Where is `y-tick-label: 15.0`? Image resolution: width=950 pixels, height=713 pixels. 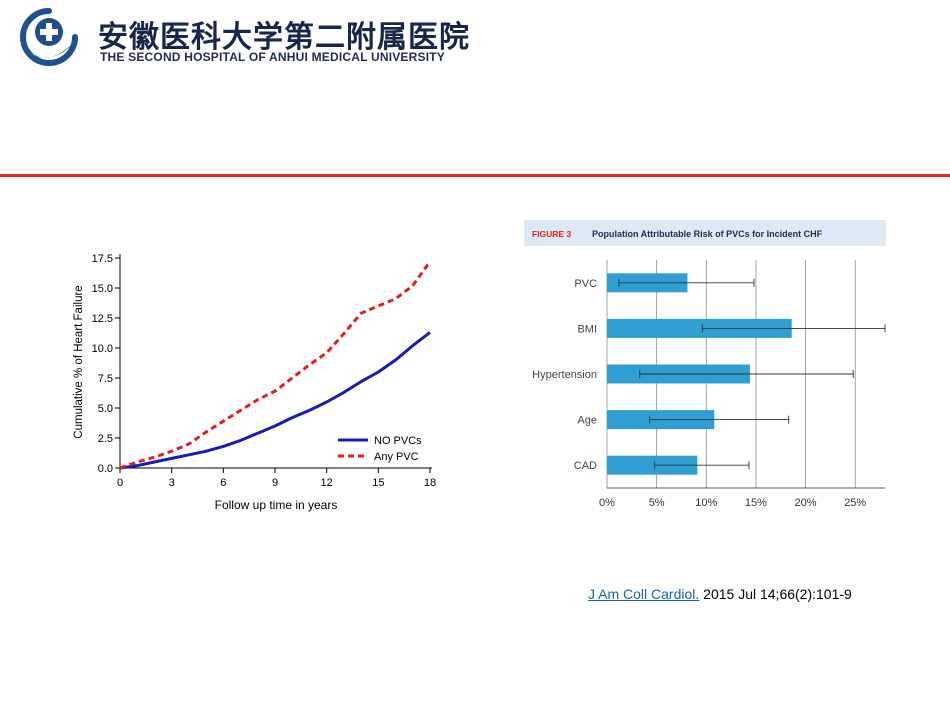 y-tick-label: 15.0 is located at coordinates (102, 289).